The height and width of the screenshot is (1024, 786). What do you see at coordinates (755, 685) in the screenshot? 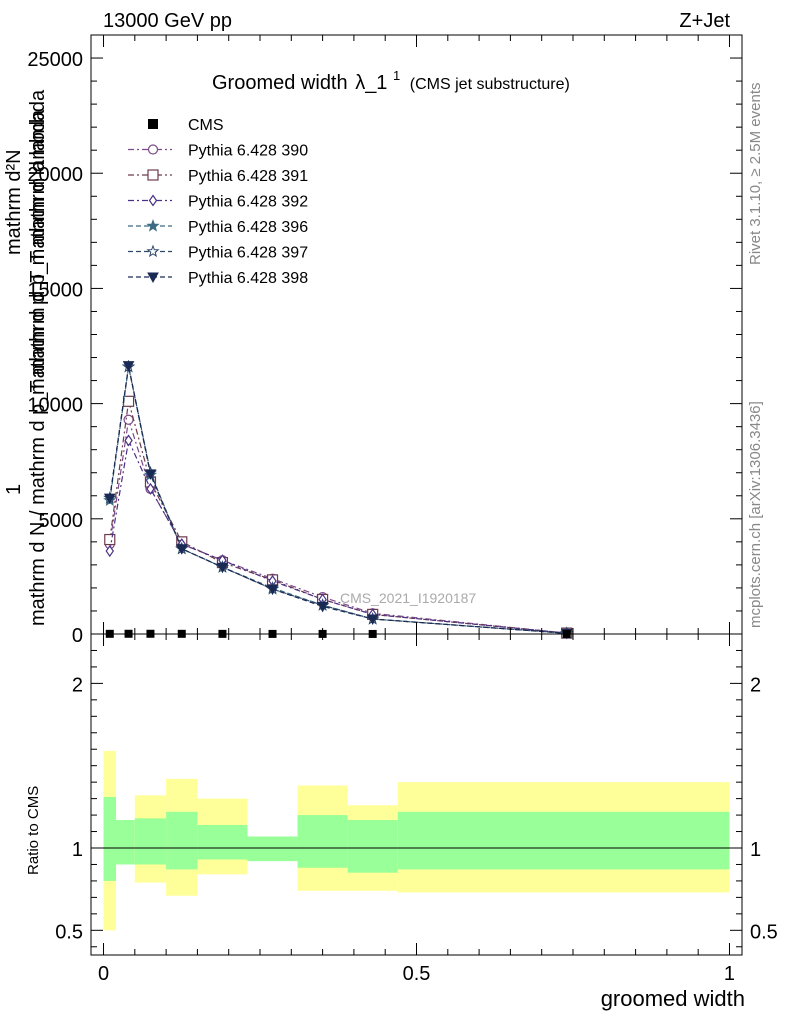
I see `ratio-ytick-label-right-2: 2` at bounding box center [755, 685].